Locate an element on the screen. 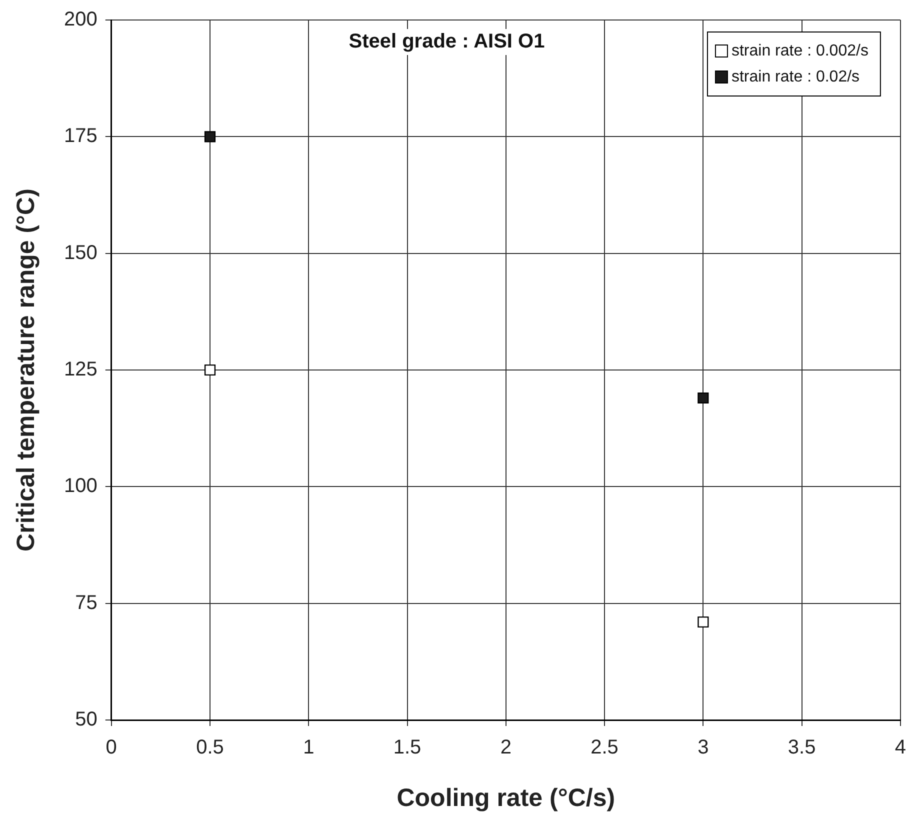  y-tick-label: 150 is located at coordinates (81, 253).